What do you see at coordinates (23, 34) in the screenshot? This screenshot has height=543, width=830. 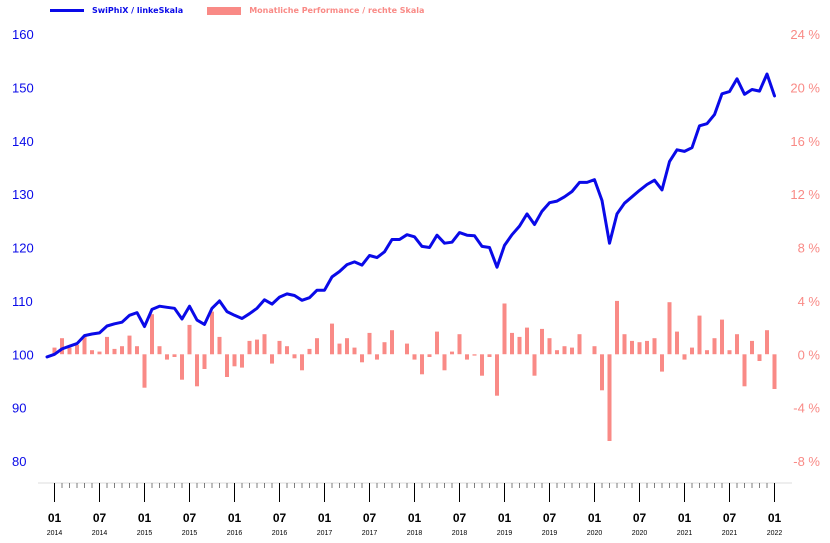 I see `left-tick-label-160: 160` at bounding box center [23, 34].